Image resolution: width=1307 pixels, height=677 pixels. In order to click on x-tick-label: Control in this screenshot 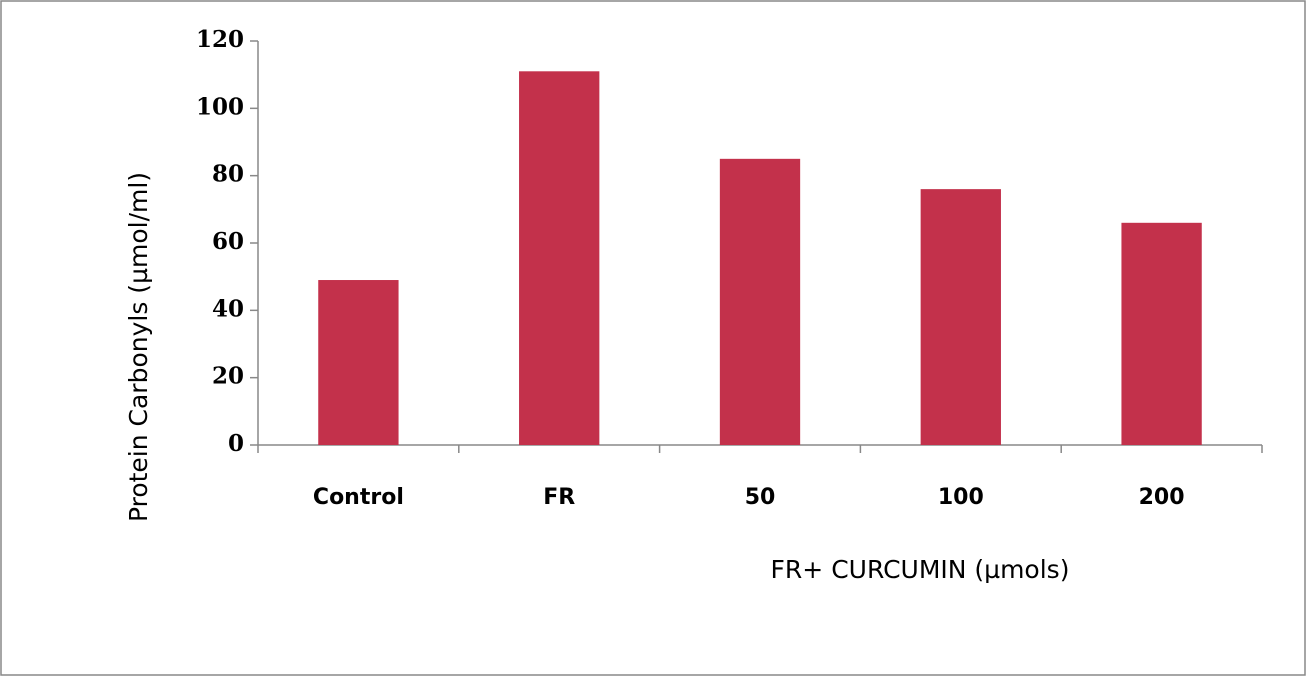, I will do `click(358, 497)`.